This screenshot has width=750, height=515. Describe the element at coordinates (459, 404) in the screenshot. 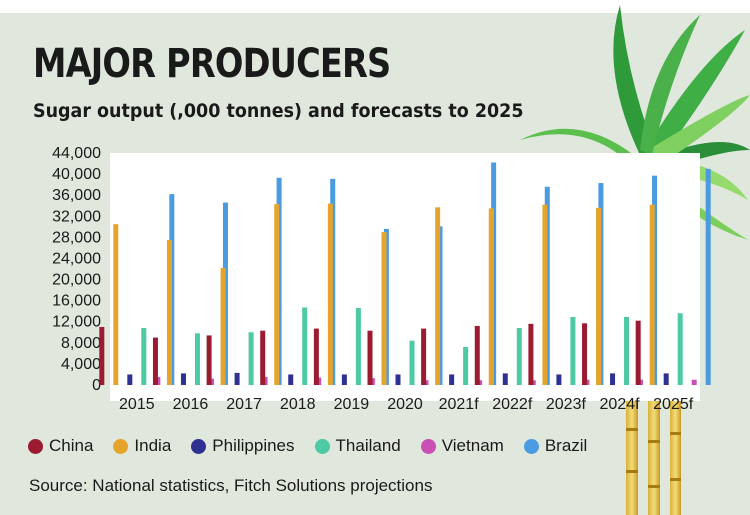

I see `x-tick-label: 2021f` at that location.